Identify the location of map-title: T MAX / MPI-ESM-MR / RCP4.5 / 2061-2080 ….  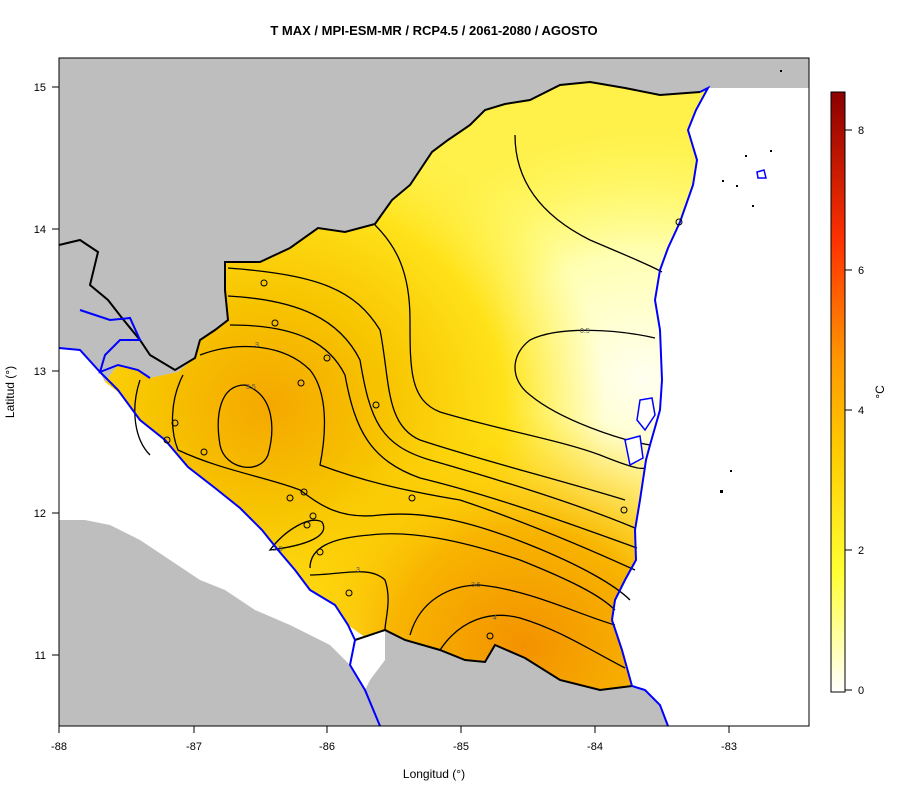
(433, 30).